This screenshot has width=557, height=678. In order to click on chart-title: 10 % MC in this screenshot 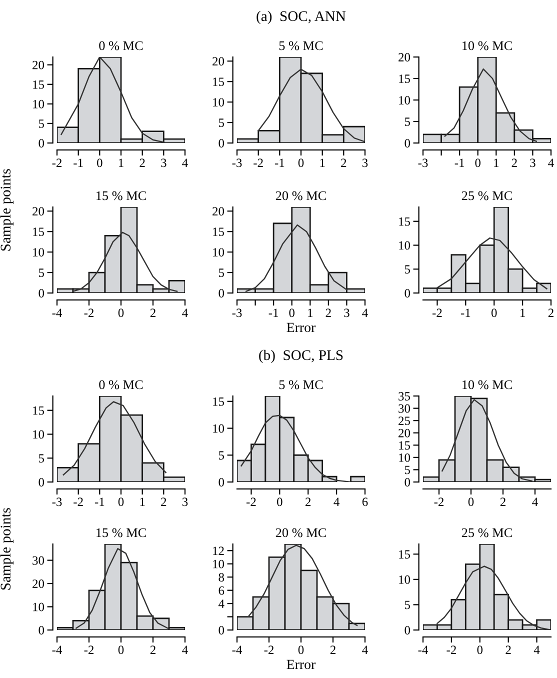, I will do `click(487, 385)`.